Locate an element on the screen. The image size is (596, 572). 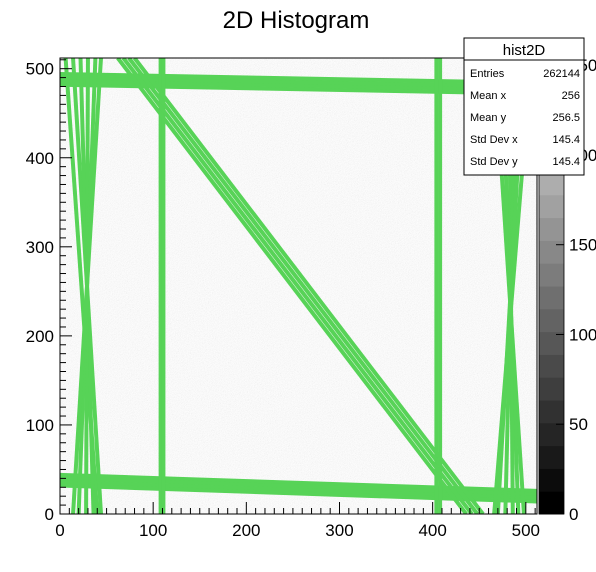
y-tick-label: 500 is located at coordinates (40, 69).